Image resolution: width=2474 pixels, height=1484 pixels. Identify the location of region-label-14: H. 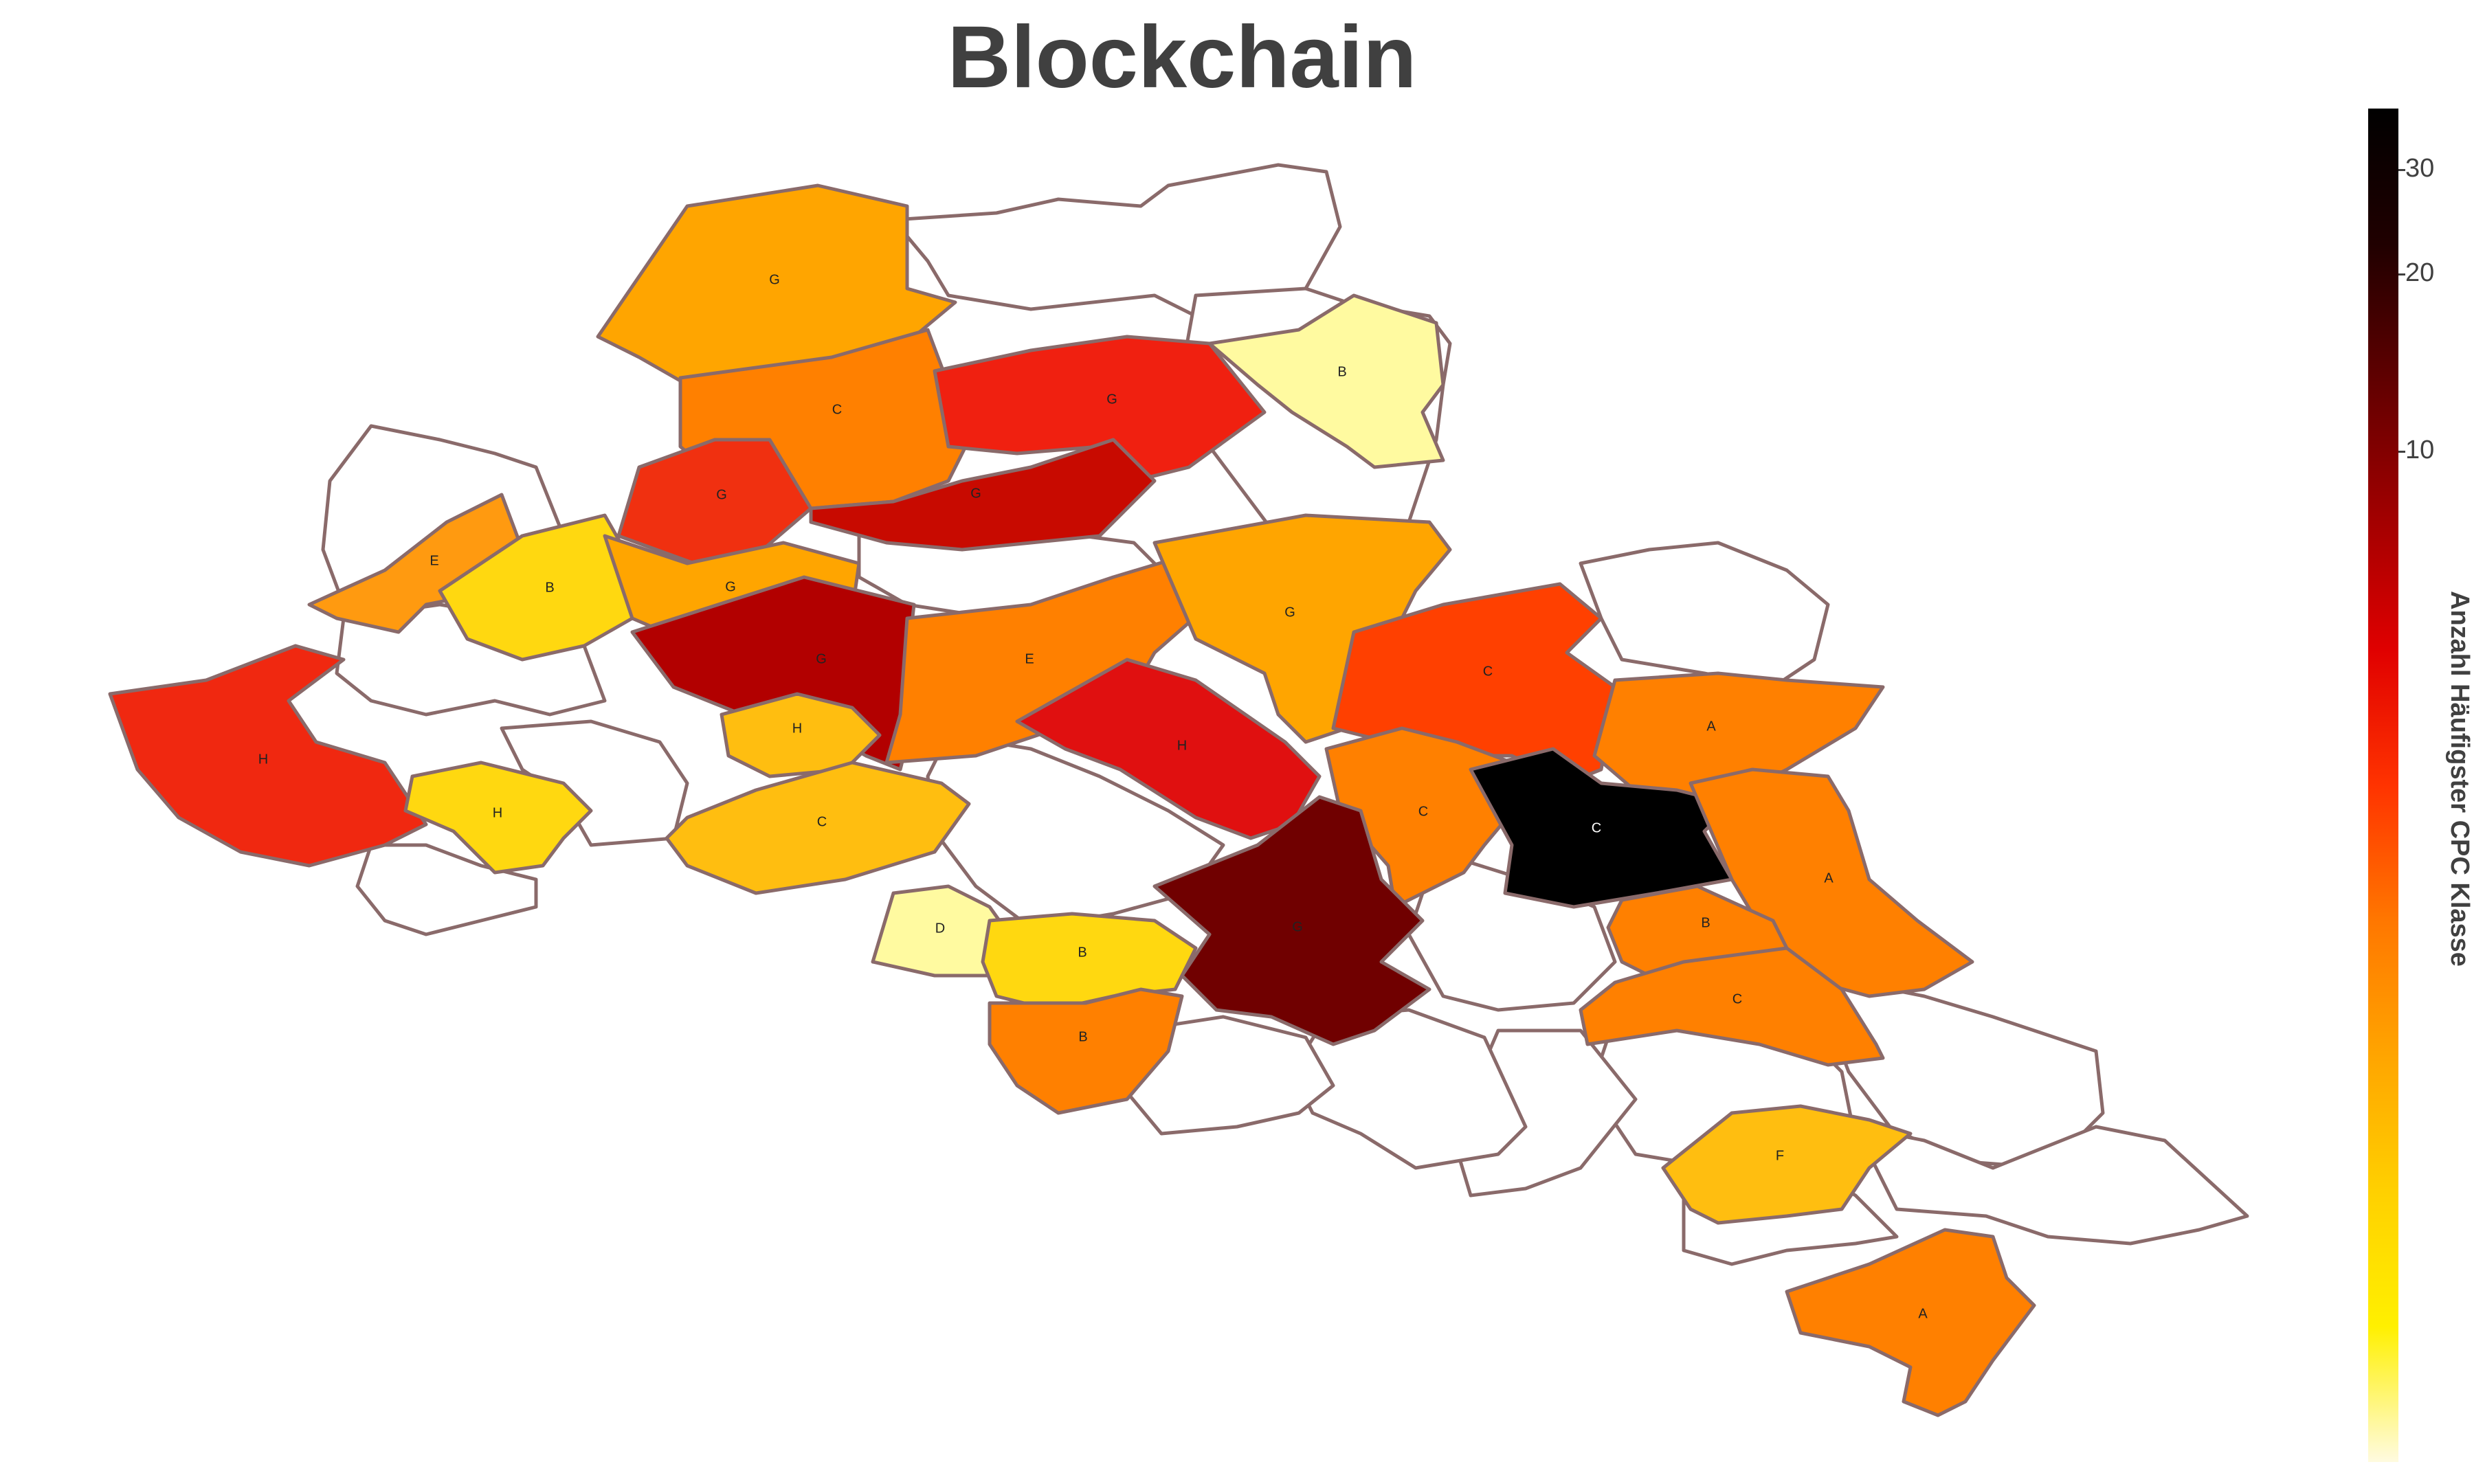
(797, 729).